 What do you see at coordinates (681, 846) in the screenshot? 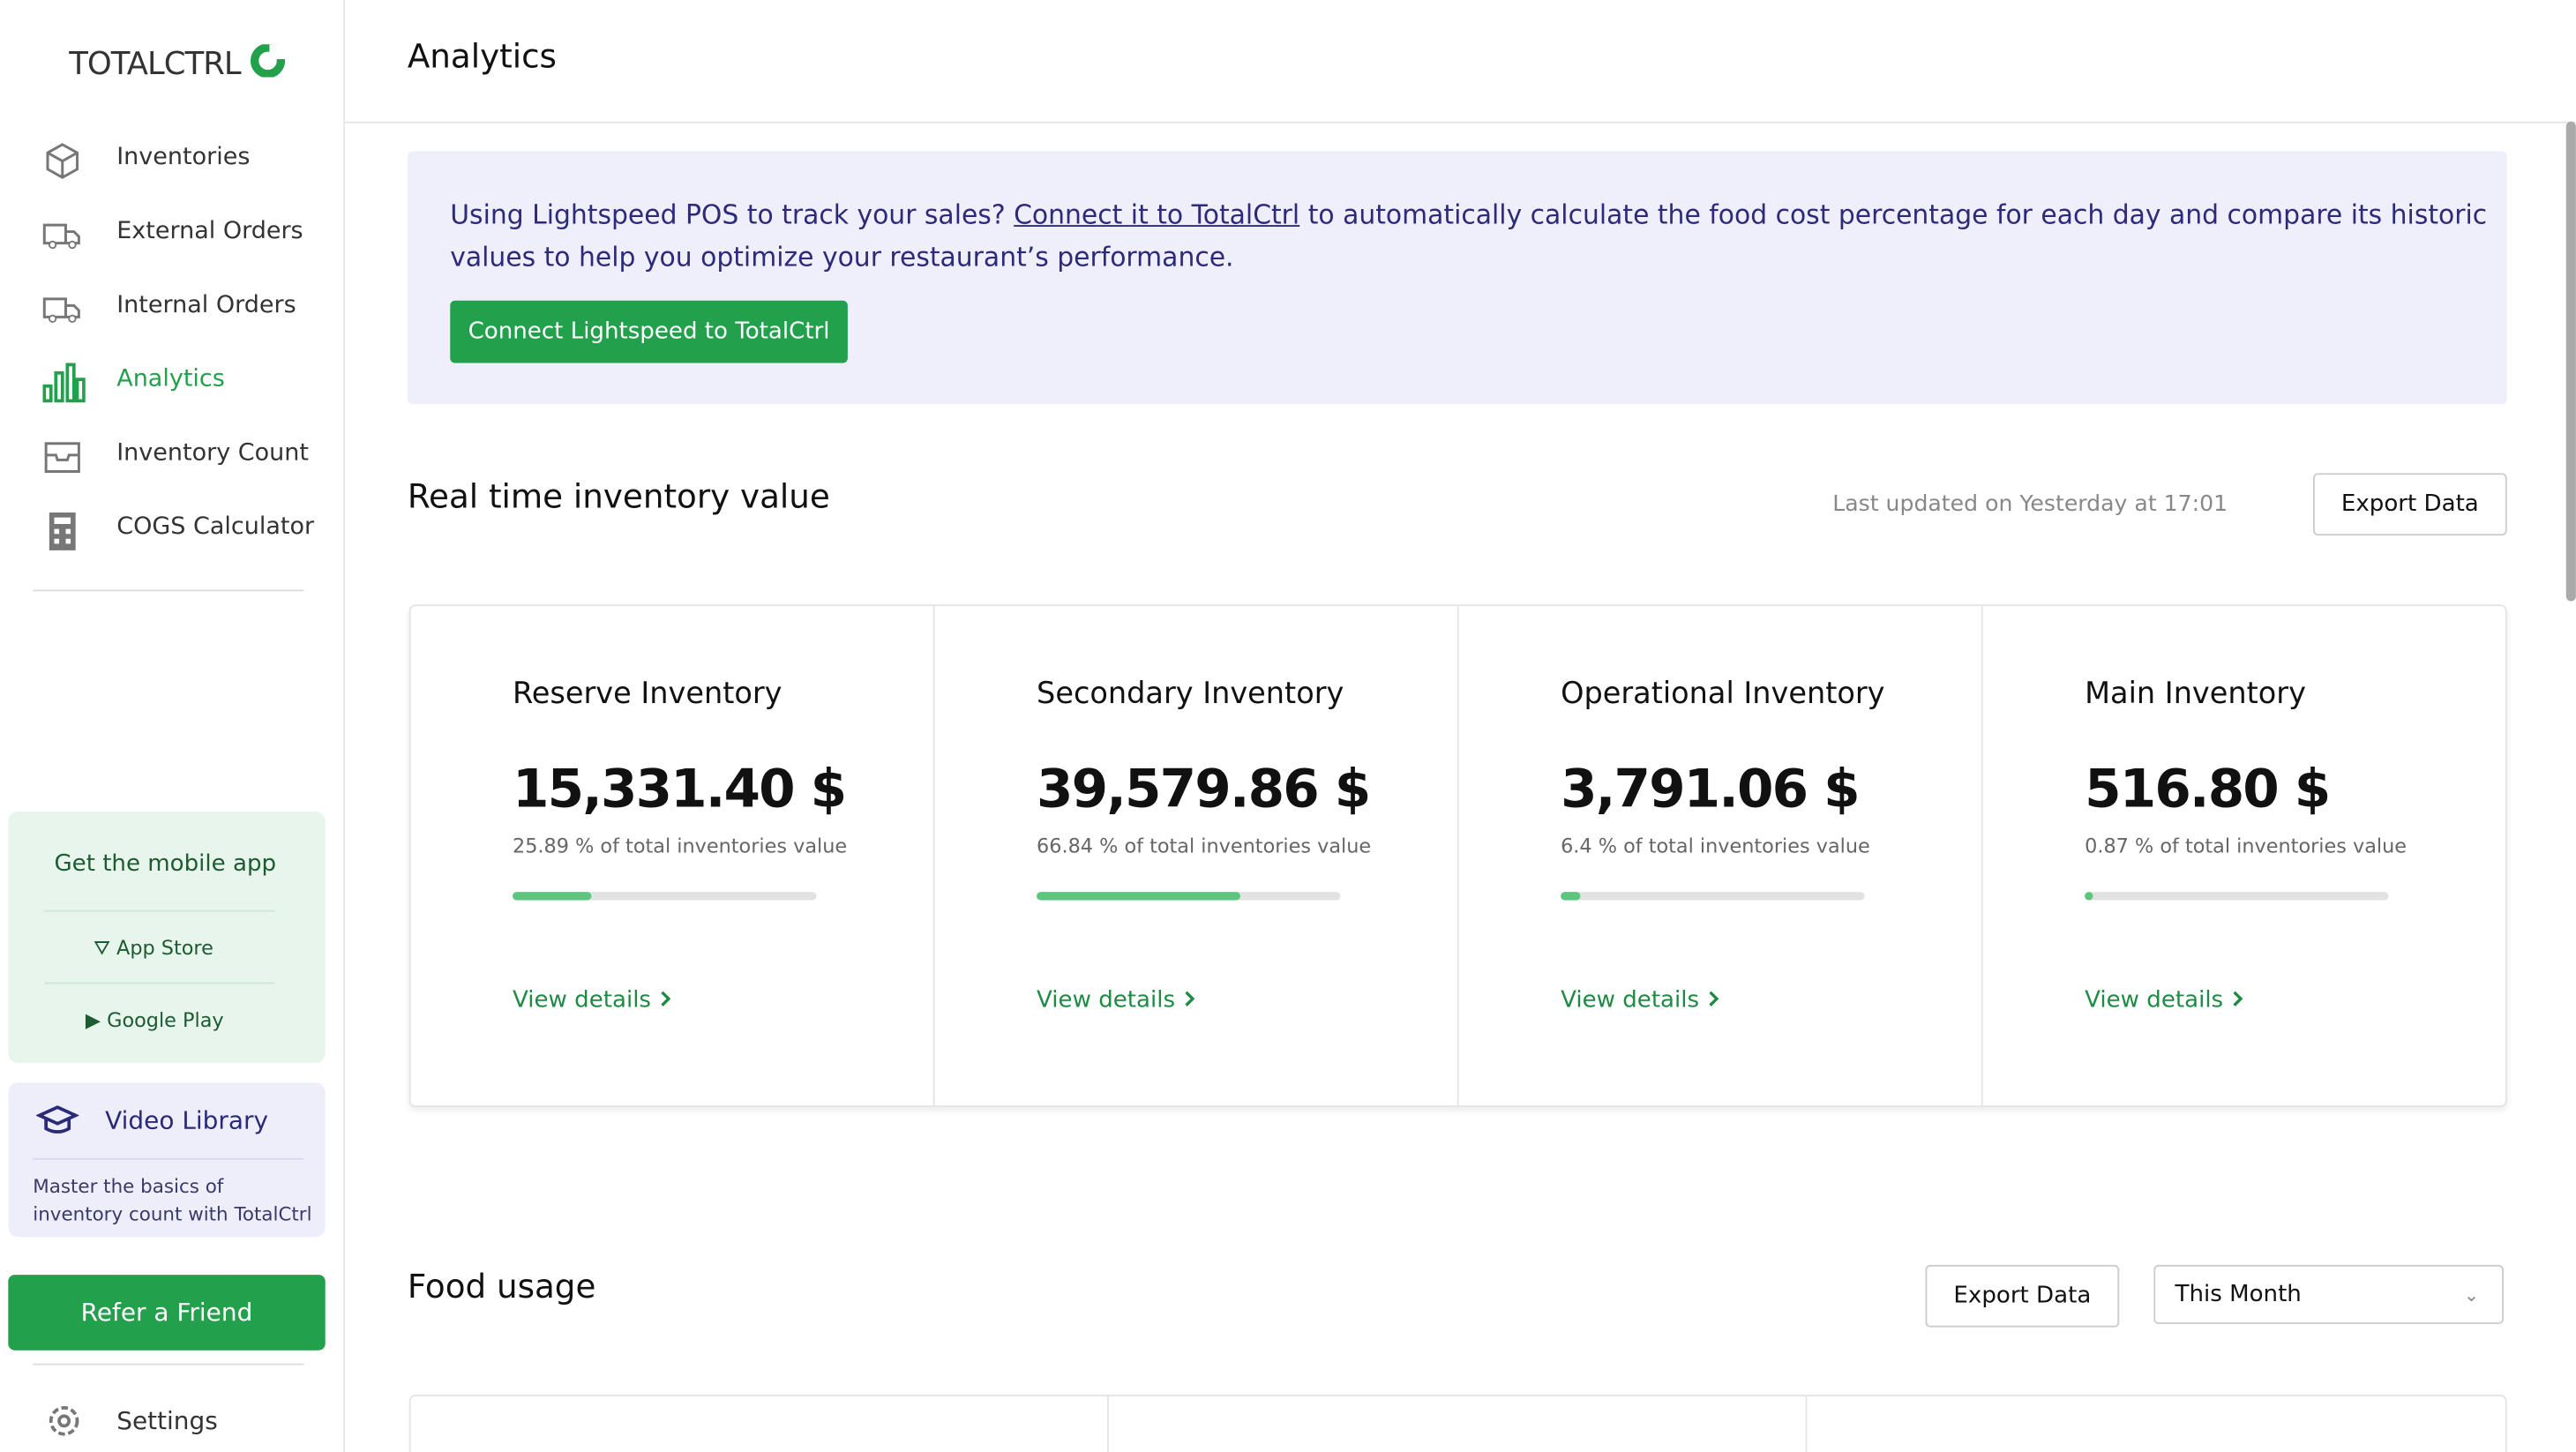
I see `card-share: 25.89 % of total inventories value` at bounding box center [681, 846].